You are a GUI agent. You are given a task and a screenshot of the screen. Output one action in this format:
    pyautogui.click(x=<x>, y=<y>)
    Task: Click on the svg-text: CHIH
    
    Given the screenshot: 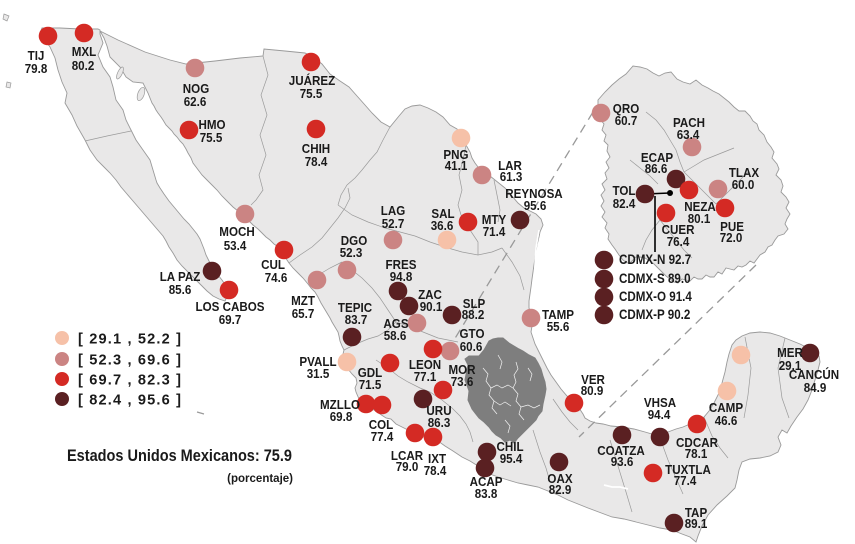 What is the action you would take?
    pyautogui.click(x=316, y=148)
    